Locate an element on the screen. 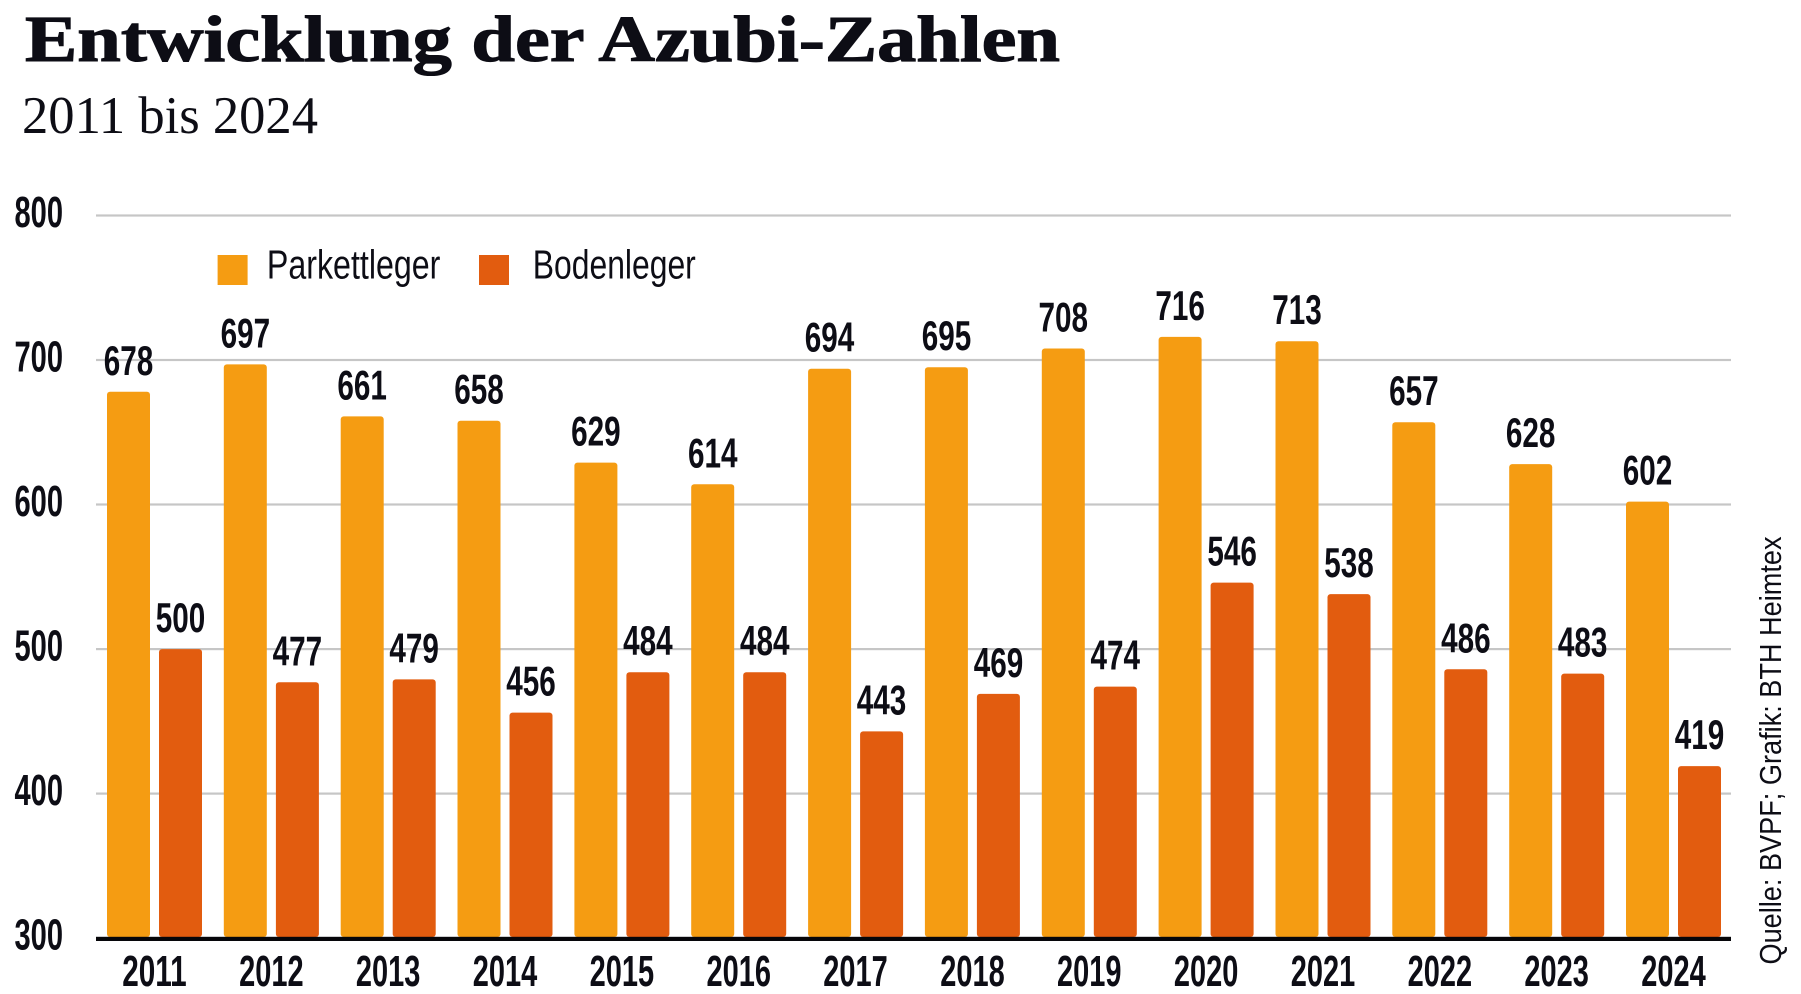  svg-text: 2013 is located at coordinates (388, 970).